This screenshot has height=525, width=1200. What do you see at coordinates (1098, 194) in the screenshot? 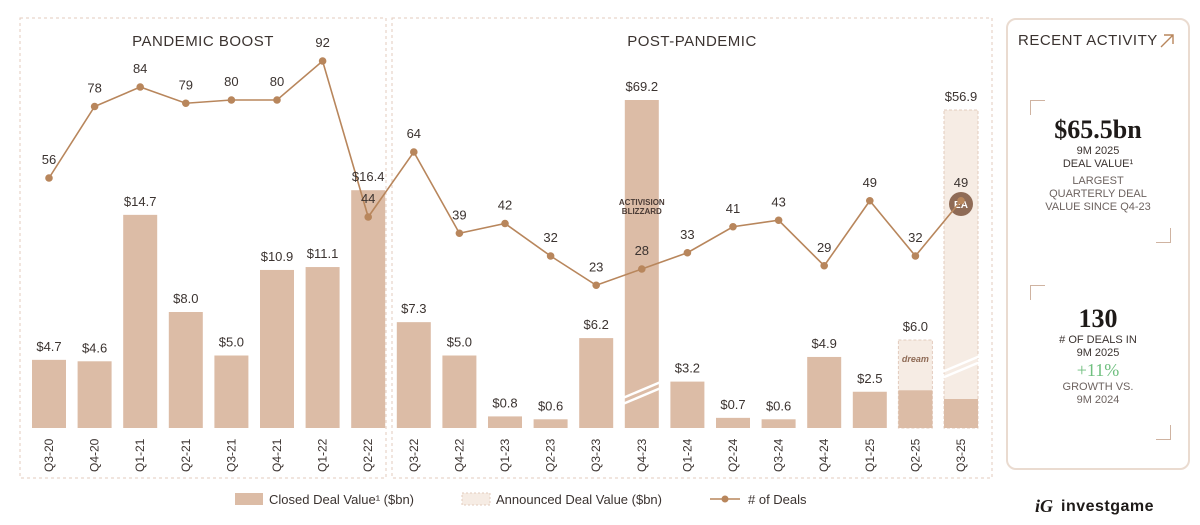
I see `deal-value-note-2: QUARTERLY DEAL` at bounding box center [1098, 194].